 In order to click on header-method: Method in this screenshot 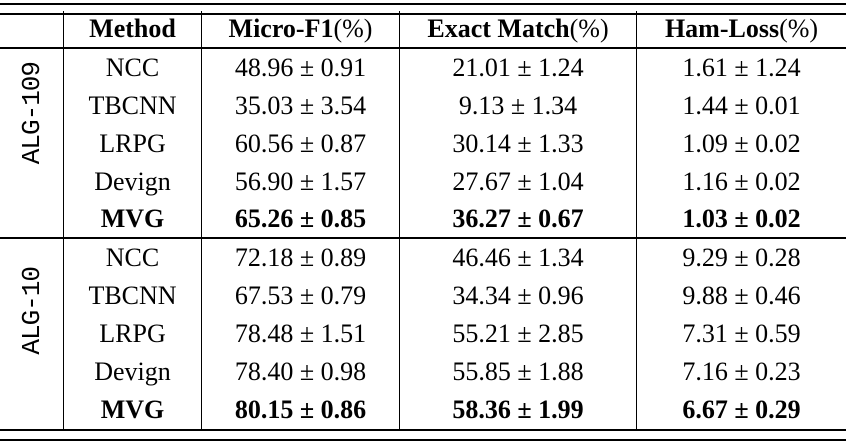, I will do `click(132, 30)`.